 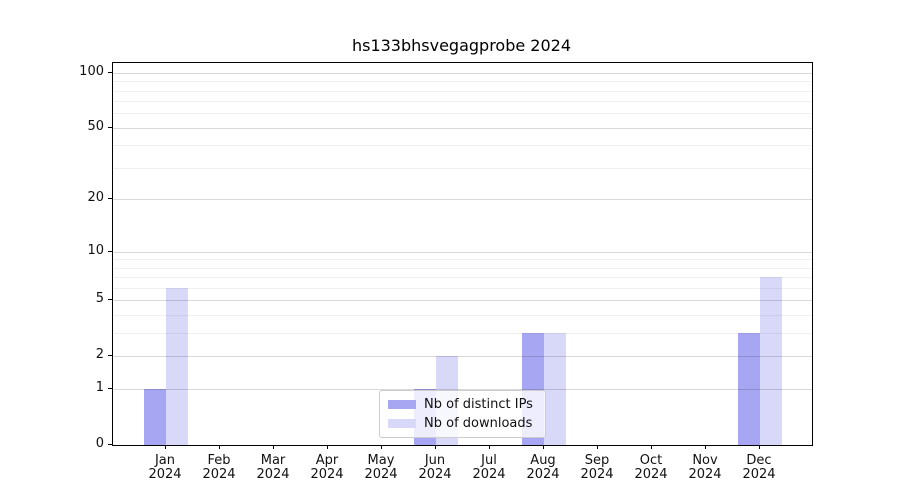 What do you see at coordinates (771, 361) in the screenshot?
I see `bar-dec-downloads` at bounding box center [771, 361].